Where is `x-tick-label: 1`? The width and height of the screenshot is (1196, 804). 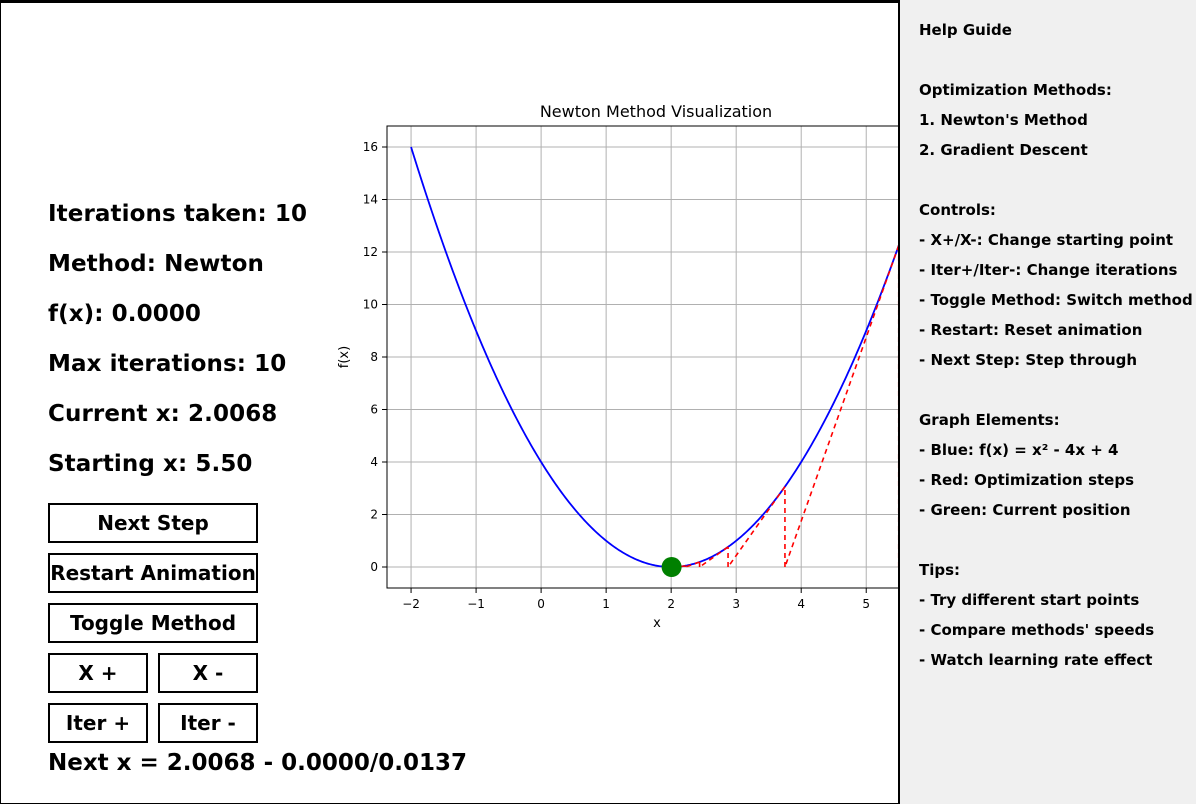 x-tick-label: 1 is located at coordinates (606, 604).